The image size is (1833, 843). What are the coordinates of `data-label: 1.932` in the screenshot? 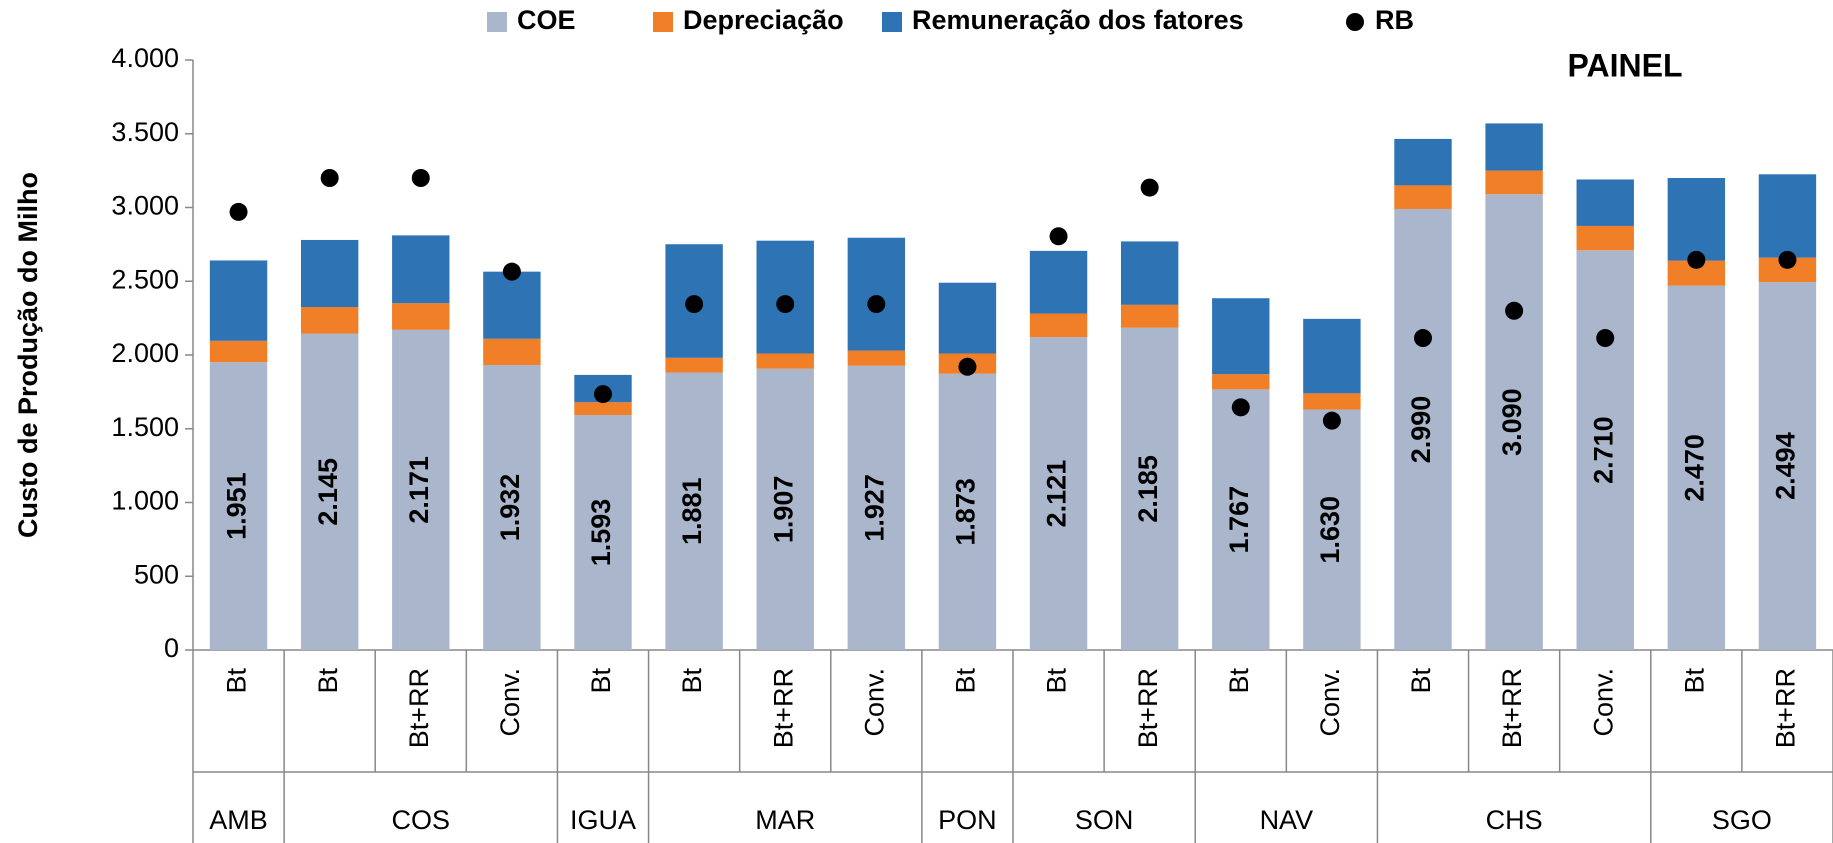 It's located at (510, 508).